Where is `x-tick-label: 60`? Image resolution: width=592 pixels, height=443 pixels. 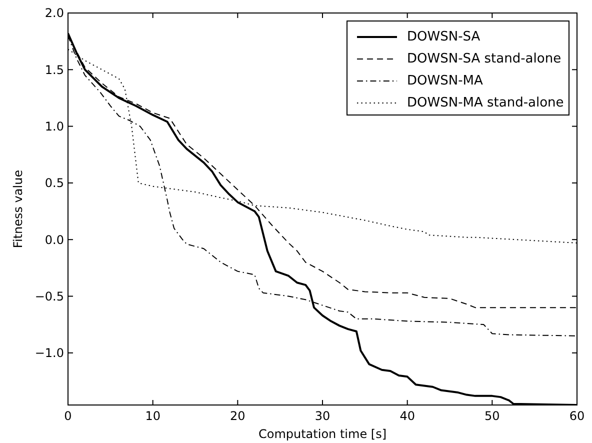 x-tick-label: 60 is located at coordinates (577, 416).